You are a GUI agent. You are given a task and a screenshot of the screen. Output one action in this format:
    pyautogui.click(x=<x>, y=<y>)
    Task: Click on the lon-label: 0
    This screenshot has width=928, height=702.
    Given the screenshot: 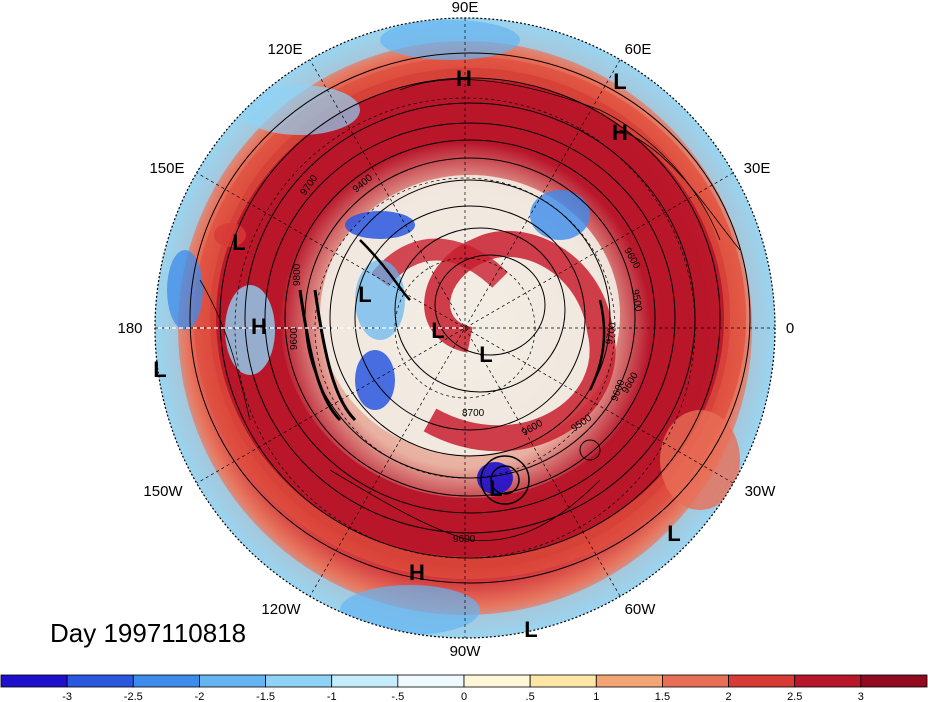 What is the action you would take?
    pyautogui.click(x=790, y=328)
    